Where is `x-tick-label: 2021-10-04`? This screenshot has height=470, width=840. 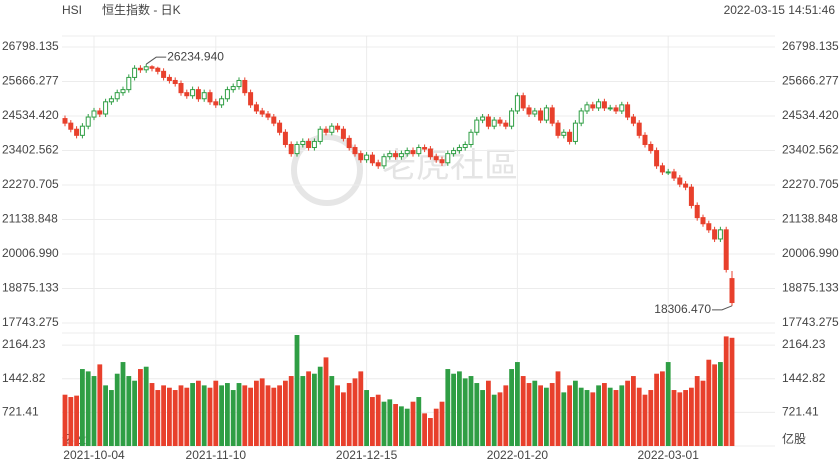 x-tick-label: 2021-10-04 is located at coordinates (94, 455).